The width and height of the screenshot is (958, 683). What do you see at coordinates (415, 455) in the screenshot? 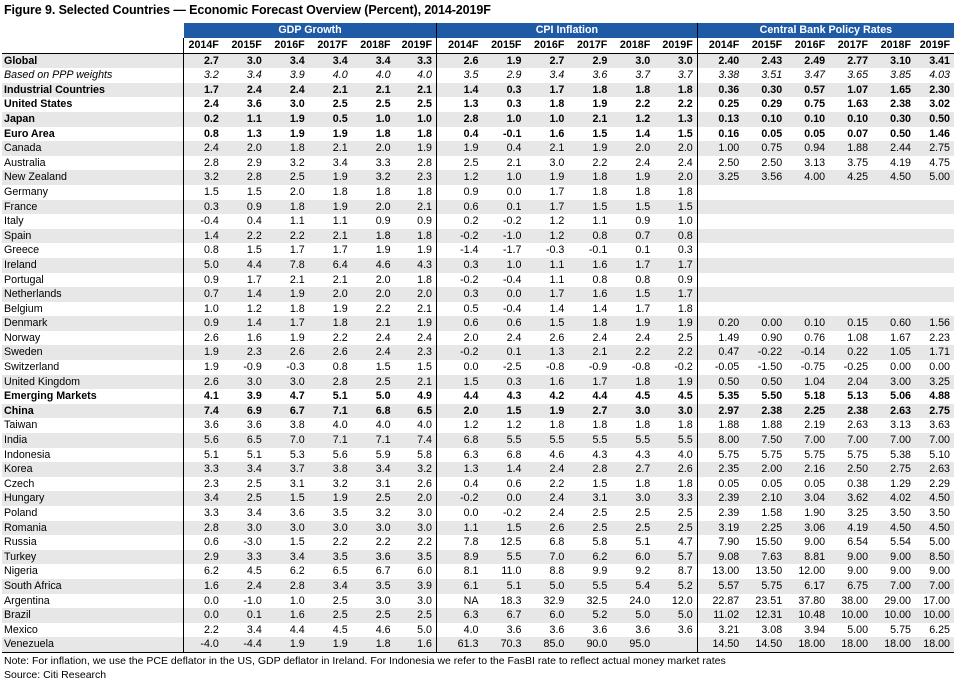
I see `gdp-cell: 5.8` at bounding box center [415, 455].